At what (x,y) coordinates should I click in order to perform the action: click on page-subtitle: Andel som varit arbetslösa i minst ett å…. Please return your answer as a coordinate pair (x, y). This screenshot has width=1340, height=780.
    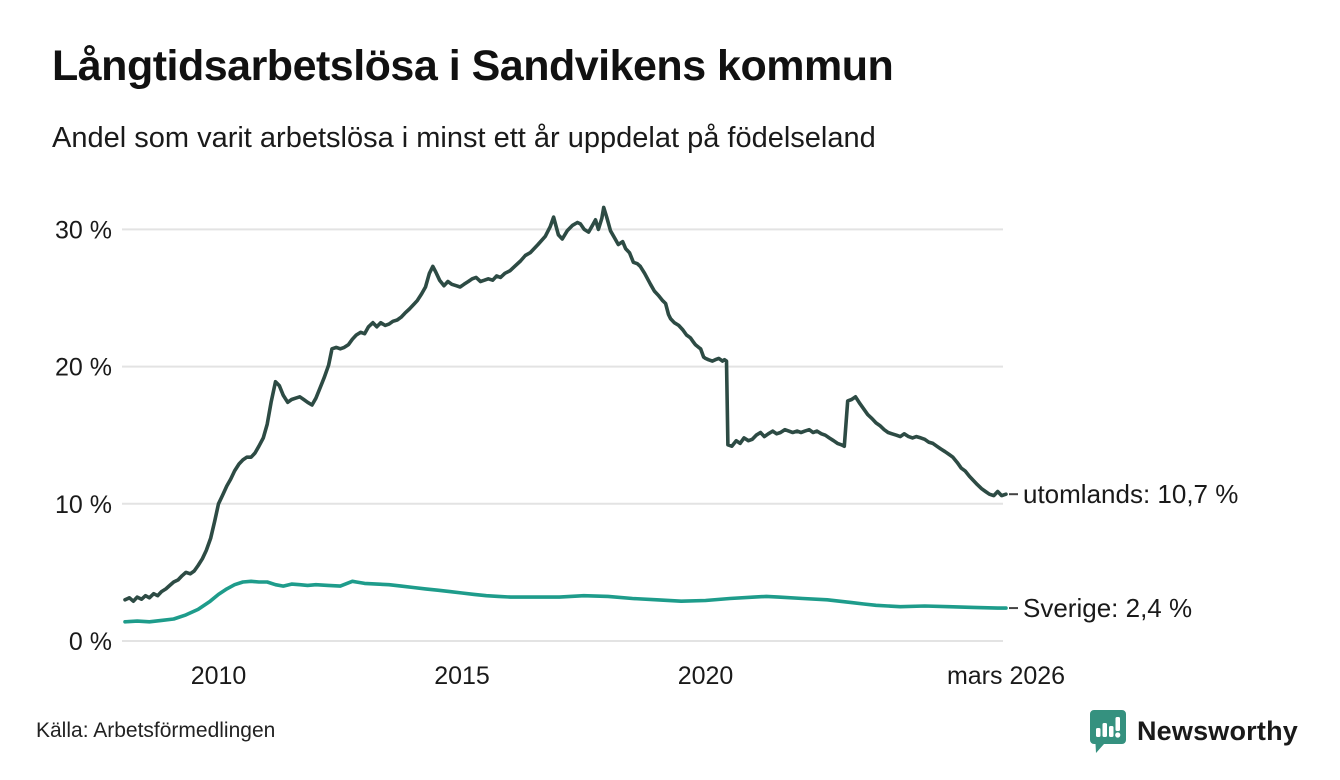
    Looking at the image, I should click on (464, 138).